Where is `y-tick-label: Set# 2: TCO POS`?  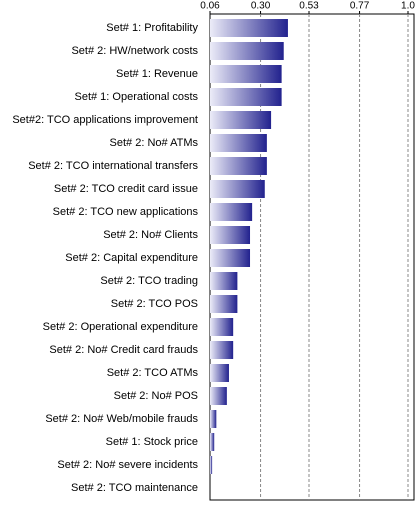
y-tick-label: Set# 2: TCO POS is located at coordinates (154, 304).